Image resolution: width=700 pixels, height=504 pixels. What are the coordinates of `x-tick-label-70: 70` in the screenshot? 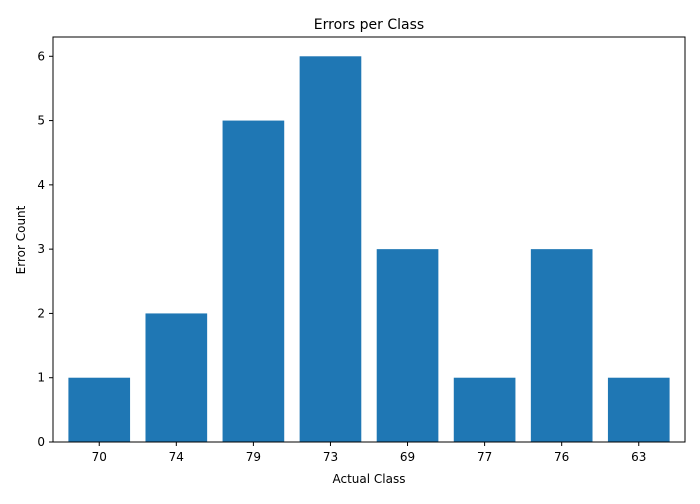 It's located at (99, 457).